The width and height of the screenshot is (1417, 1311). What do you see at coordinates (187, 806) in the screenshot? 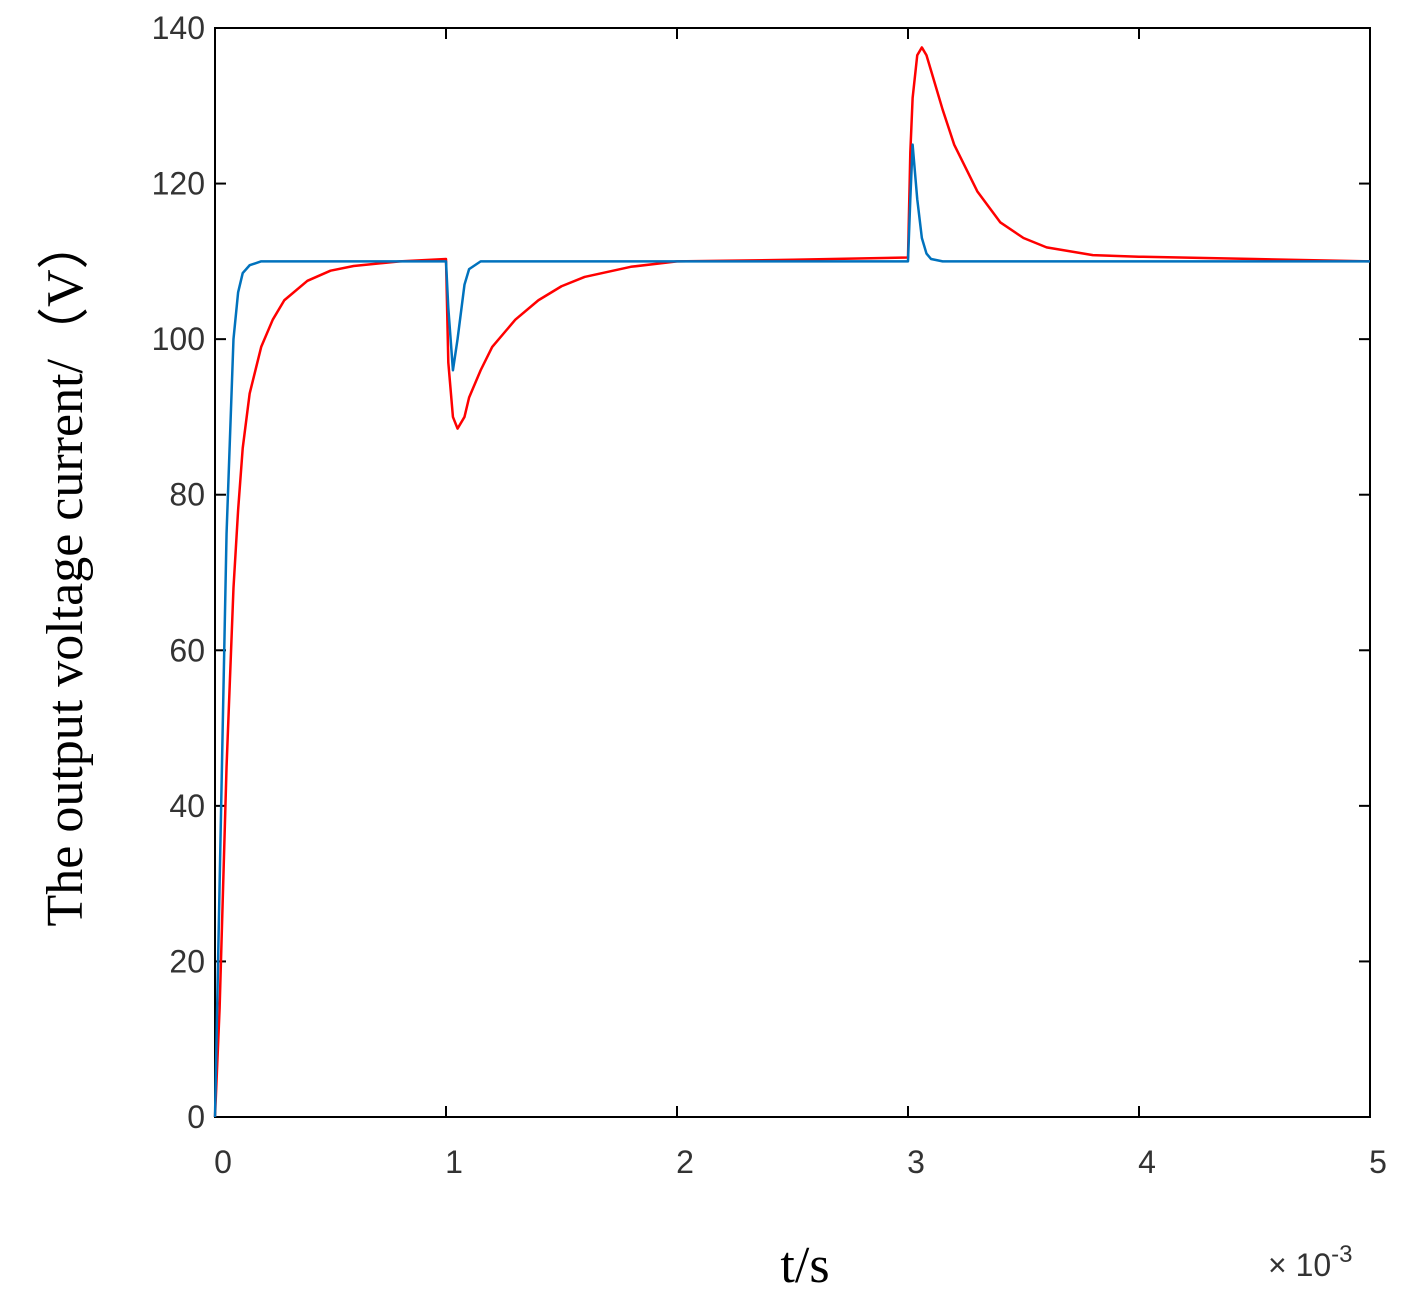
I see `y-tick-label: 40` at bounding box center [187, 806].